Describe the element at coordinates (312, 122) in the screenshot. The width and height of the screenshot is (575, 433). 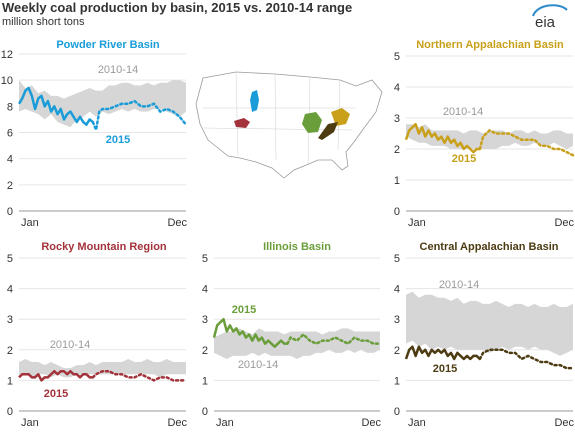
I see `map-illinois` at that location.